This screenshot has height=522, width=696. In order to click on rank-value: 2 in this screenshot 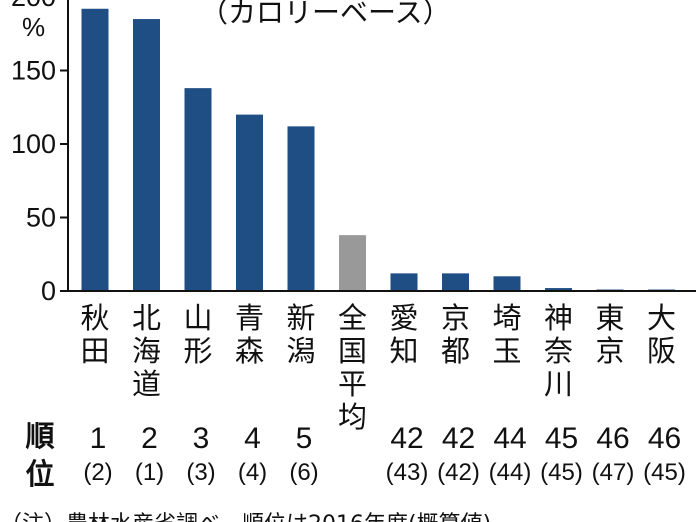, I will do `click(149, 438)`.